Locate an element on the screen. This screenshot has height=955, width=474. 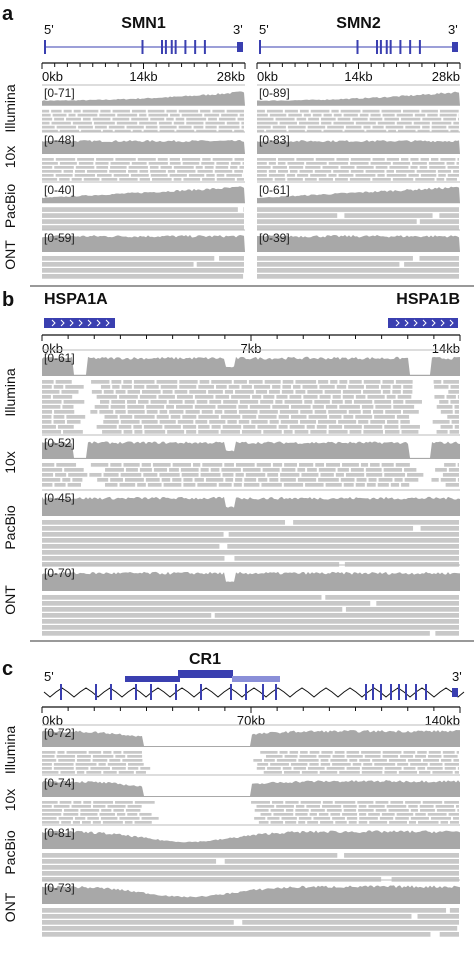
track-label: 10x is located at coordinates (10, 800).